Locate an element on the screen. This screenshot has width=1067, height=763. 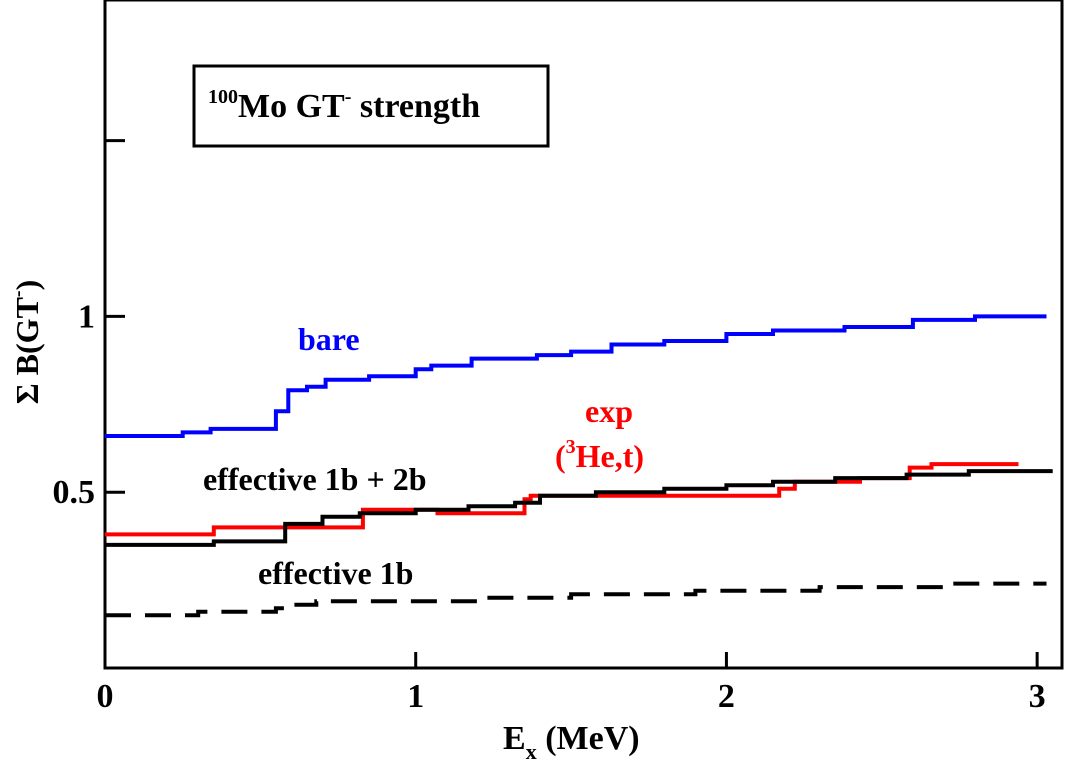
y-axis-label: Σ B(GT-) is located at coordinates (26, 342).